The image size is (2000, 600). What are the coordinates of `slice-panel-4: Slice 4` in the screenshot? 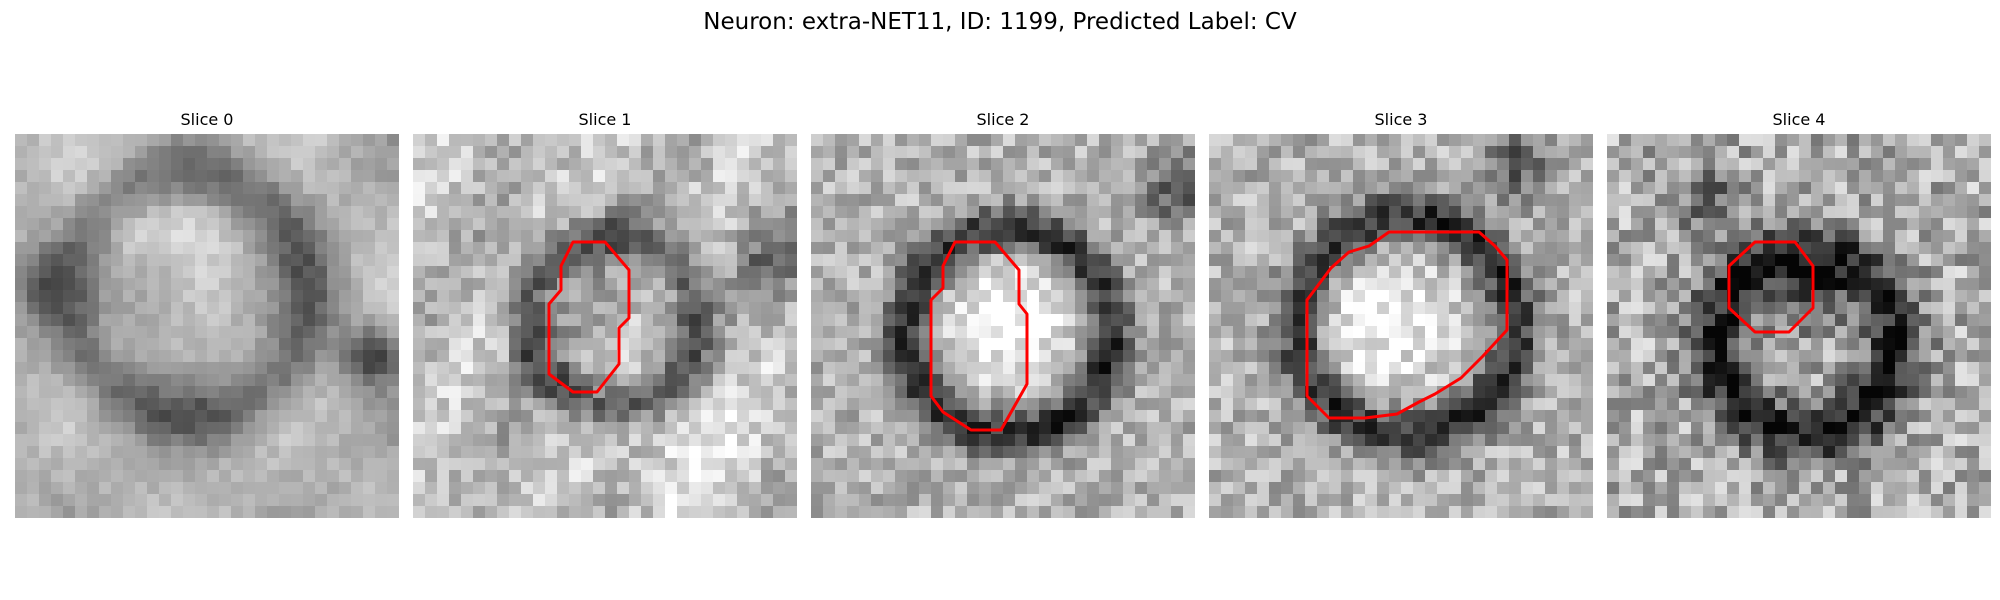 It's located at (1799, 313).